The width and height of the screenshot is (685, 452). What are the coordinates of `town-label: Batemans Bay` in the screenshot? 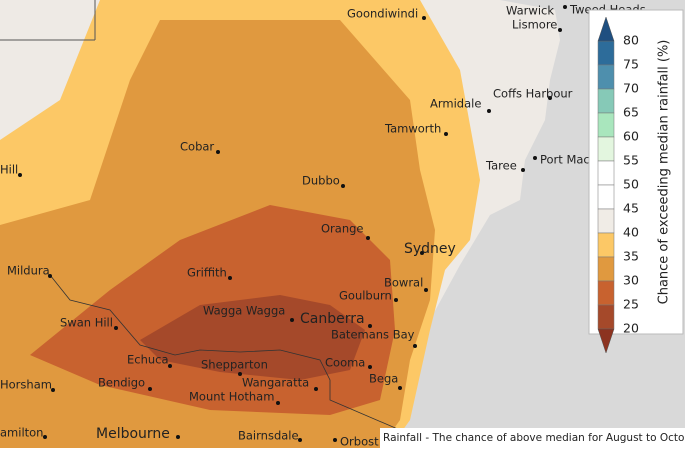 It's located at (373, 335).